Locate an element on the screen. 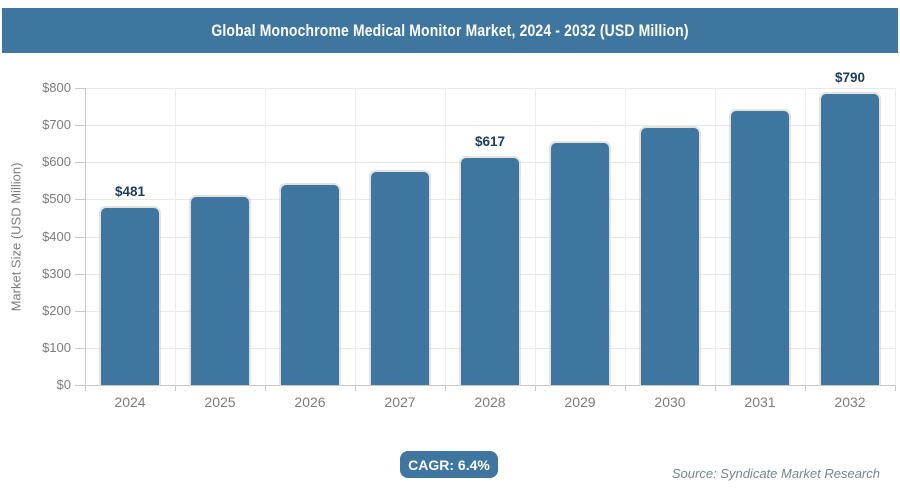 The image size is (900, 500). y-tick-label: $600 is located at coordinates (56, 162).